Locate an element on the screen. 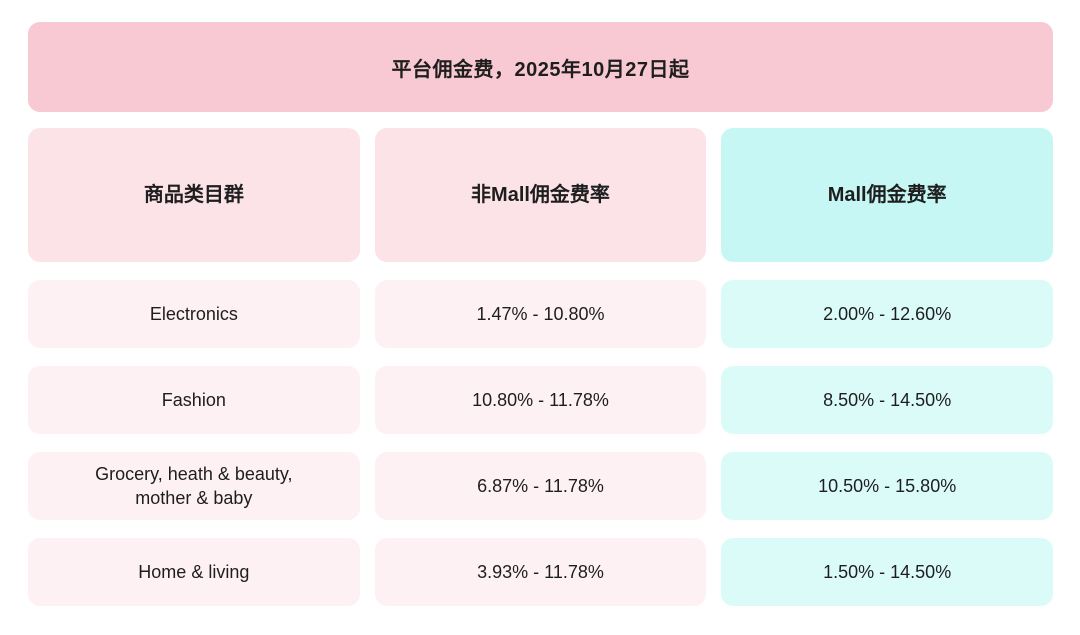  mall-rate-value: 1.50% - 14.50% is located at coordinates (887, 571).